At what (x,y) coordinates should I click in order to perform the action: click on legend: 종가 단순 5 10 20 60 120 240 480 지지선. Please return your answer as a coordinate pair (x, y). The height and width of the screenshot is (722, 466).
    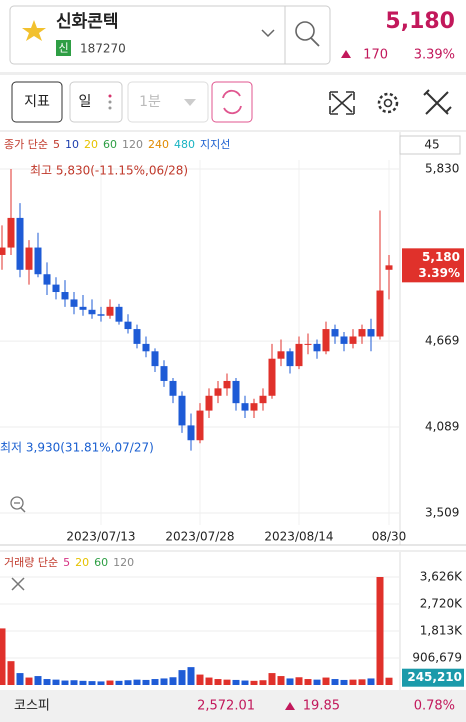
    Looking at the image, I should click on (117, 144).